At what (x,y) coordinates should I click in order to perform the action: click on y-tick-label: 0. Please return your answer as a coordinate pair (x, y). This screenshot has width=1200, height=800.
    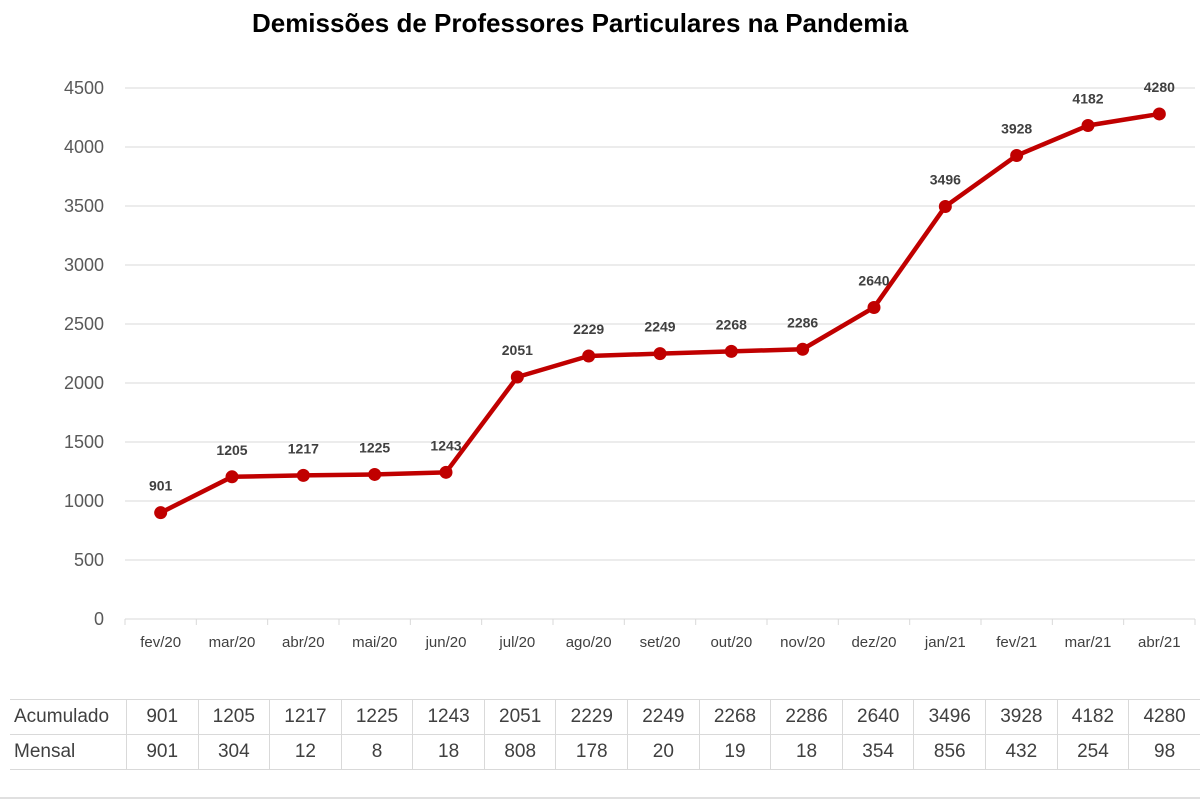
    Looking at the image, I should click on (99, 619).